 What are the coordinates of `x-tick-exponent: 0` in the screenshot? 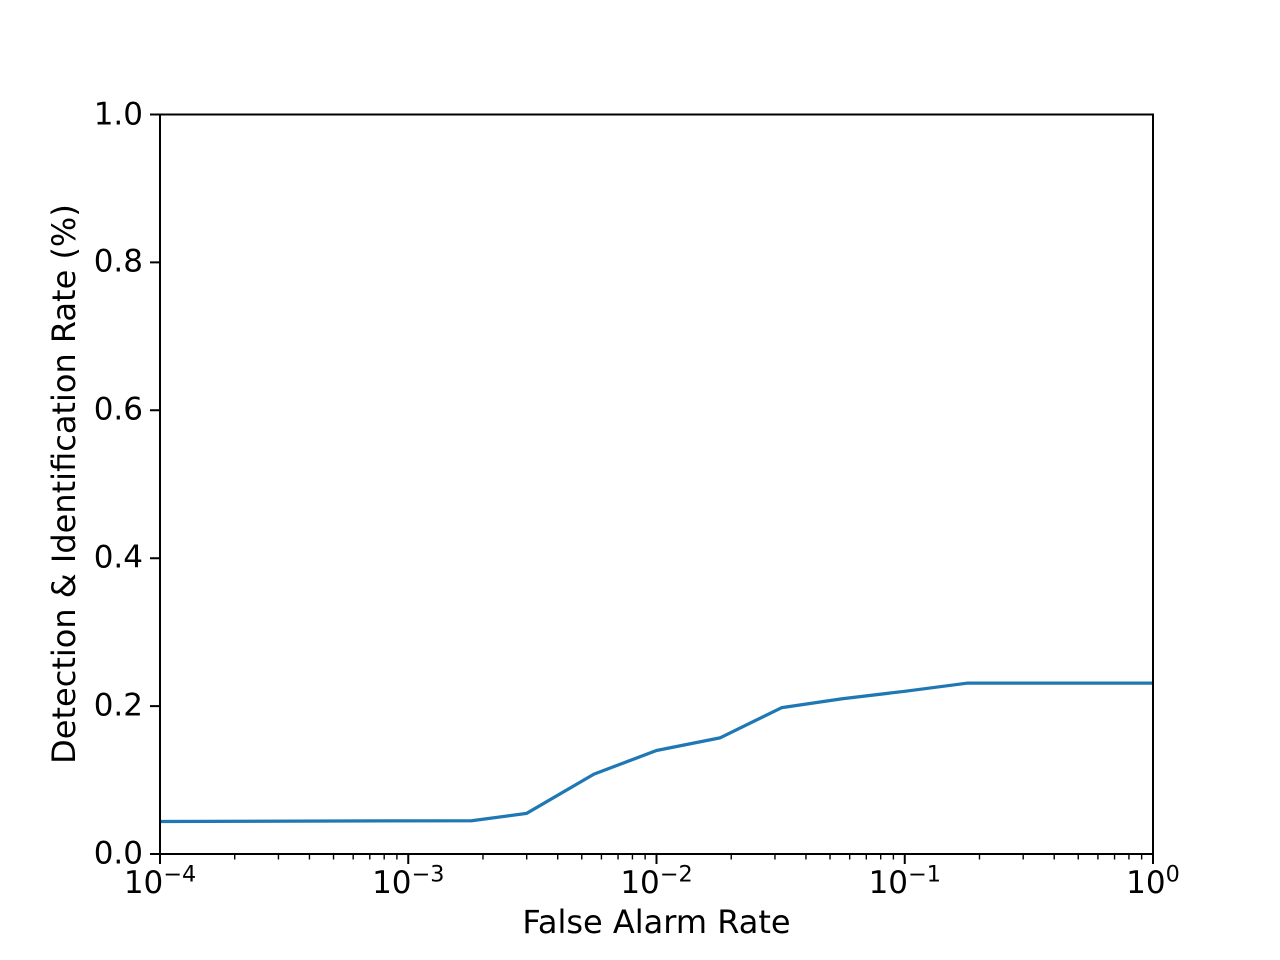 It's located at (1172, 874).